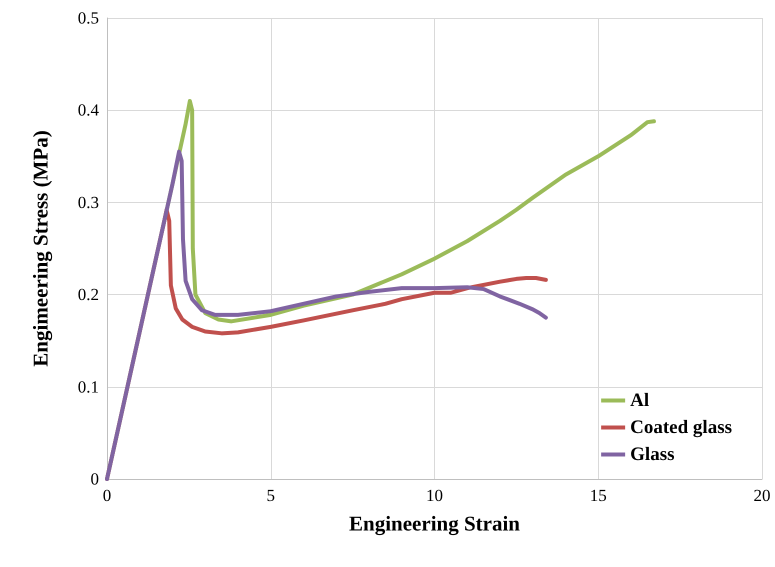 This screenshot has height=567, width=775. I want to click on legend-label: Glass, so click(652, 454).